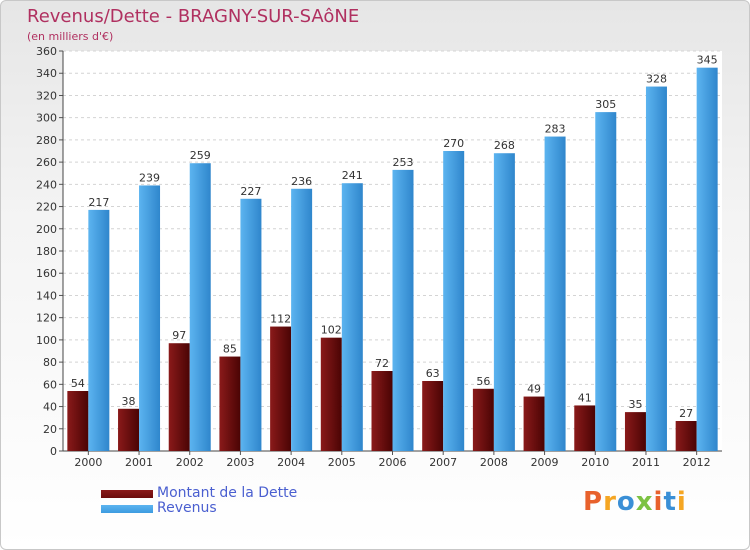 Image resolution: width=750 pixels, height=550 pixels. What do you see at coordinates (697, 462) in the screenshot?
I see `x-tick-label: 2012` at bounding box center [697, 462].